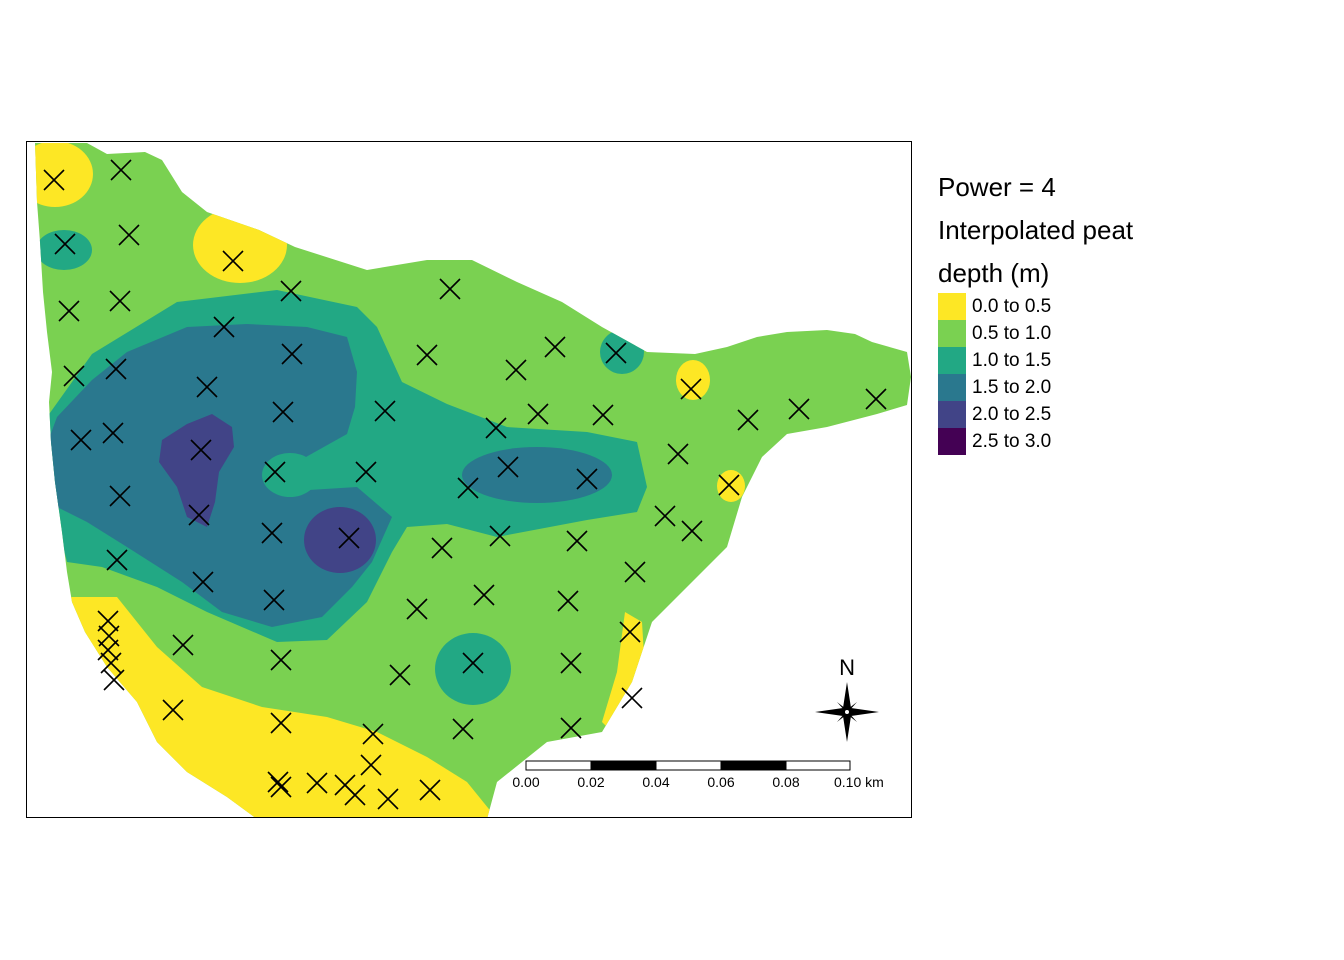  I want to click on legend-item: 0.5 to 1.0, so click(994, 333).